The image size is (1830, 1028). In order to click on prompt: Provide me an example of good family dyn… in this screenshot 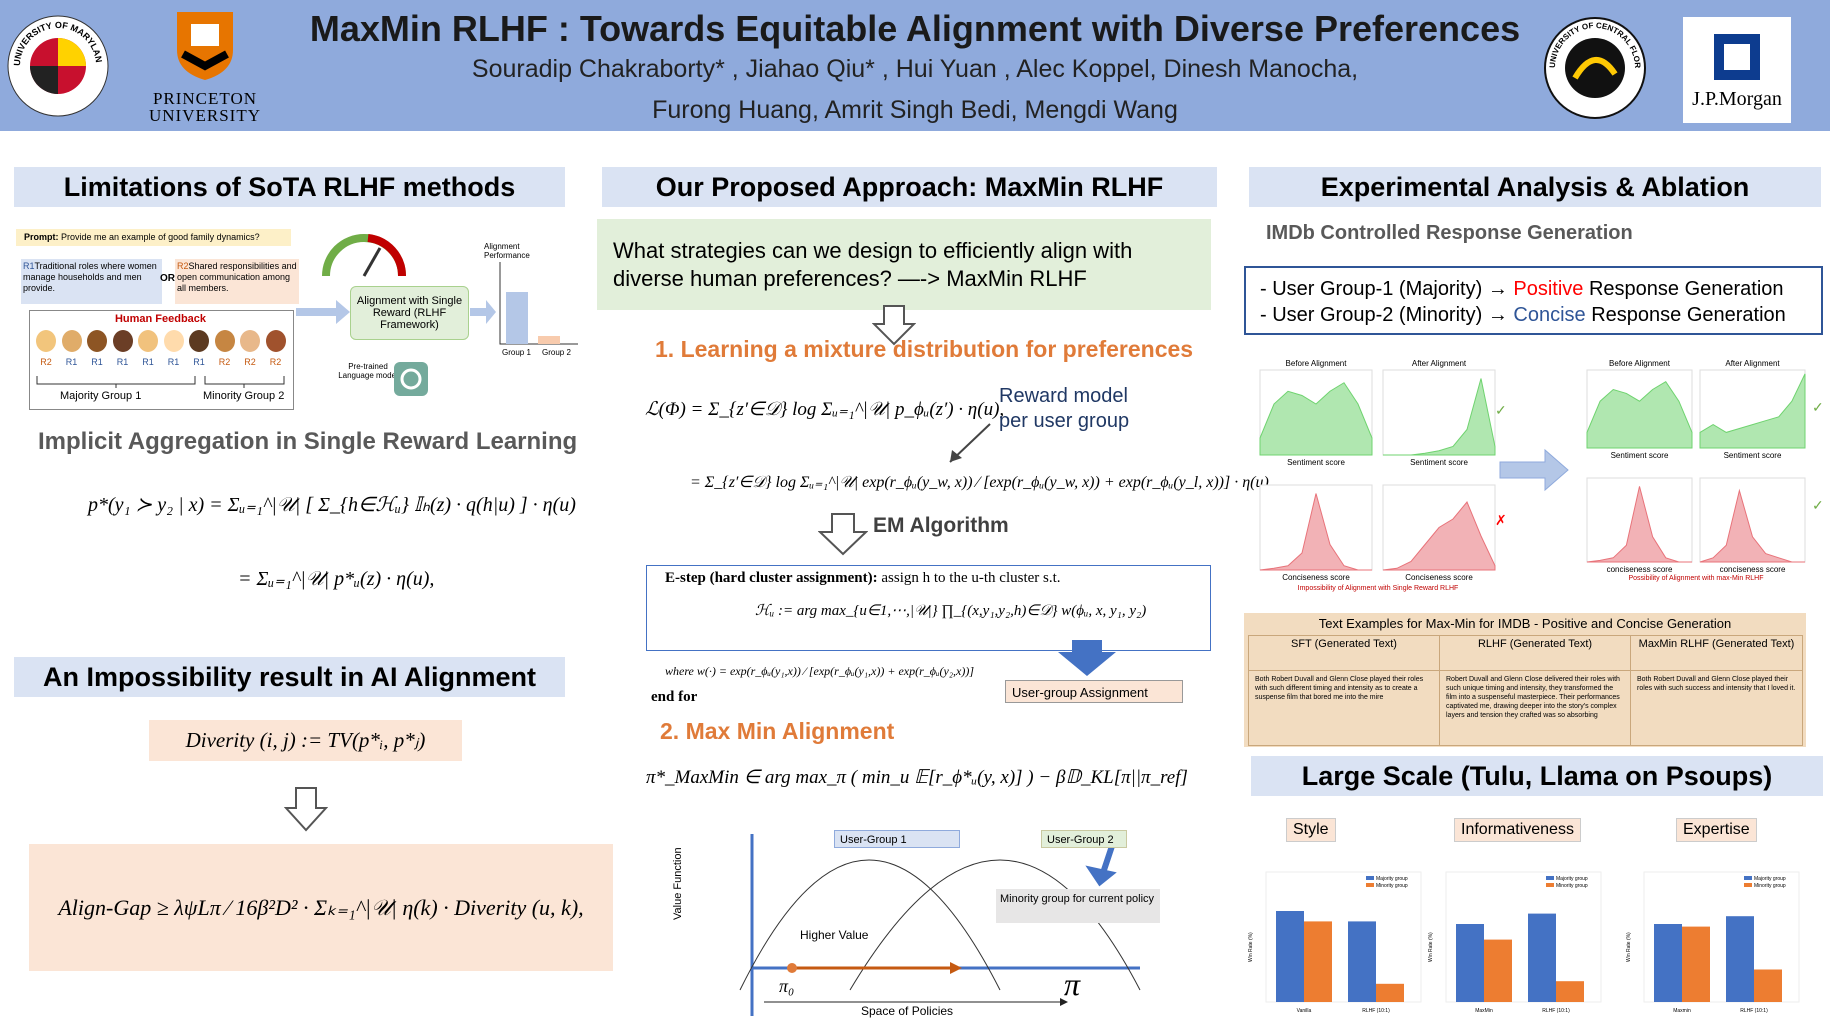, I will do `click(160, 237)`.